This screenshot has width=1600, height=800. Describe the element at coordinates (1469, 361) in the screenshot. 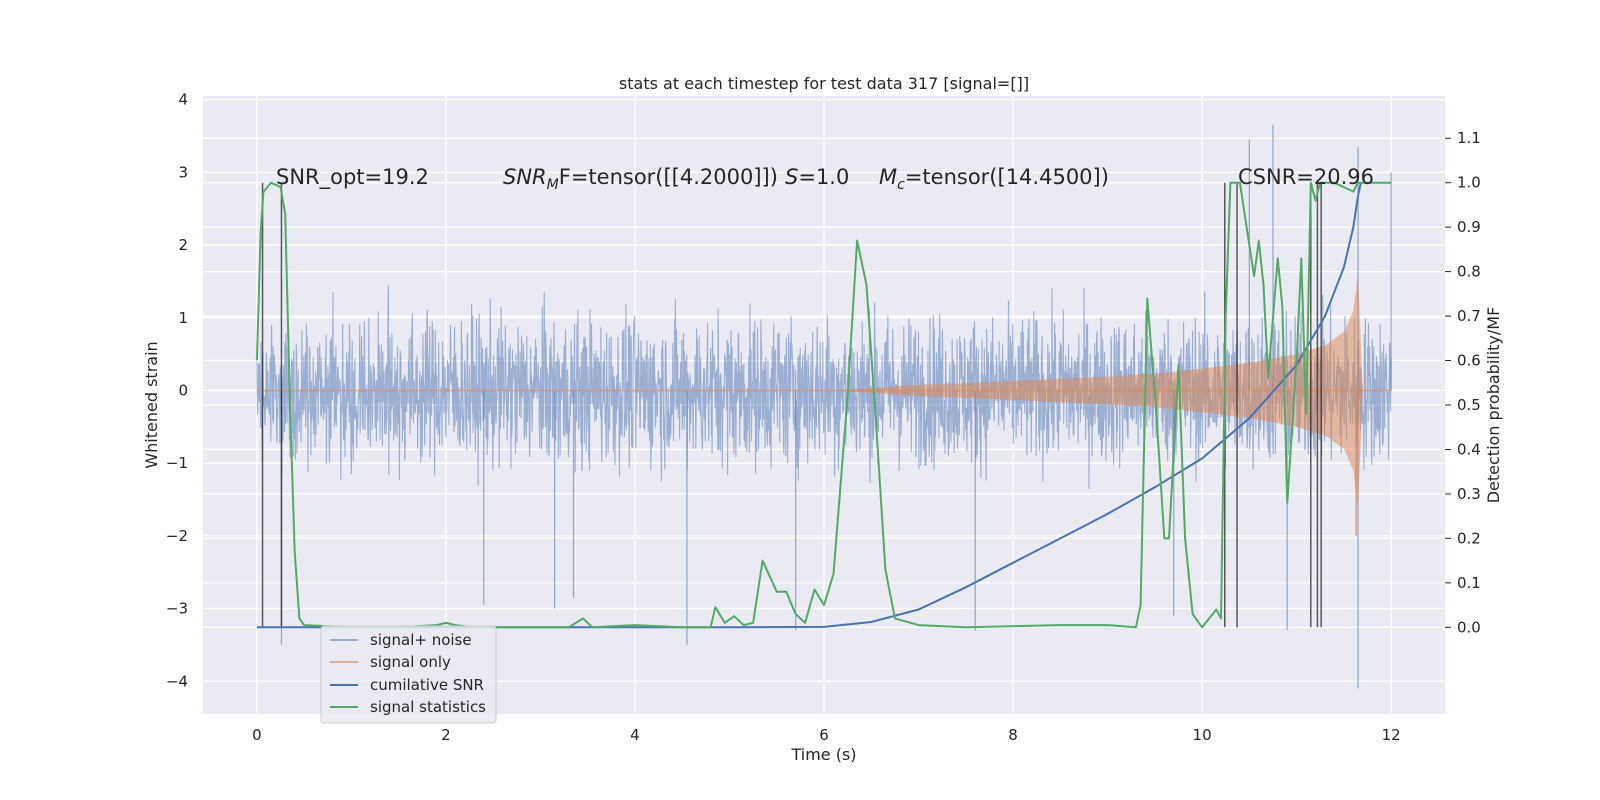

I see `y-right-tick-label: 0.6` at that location.